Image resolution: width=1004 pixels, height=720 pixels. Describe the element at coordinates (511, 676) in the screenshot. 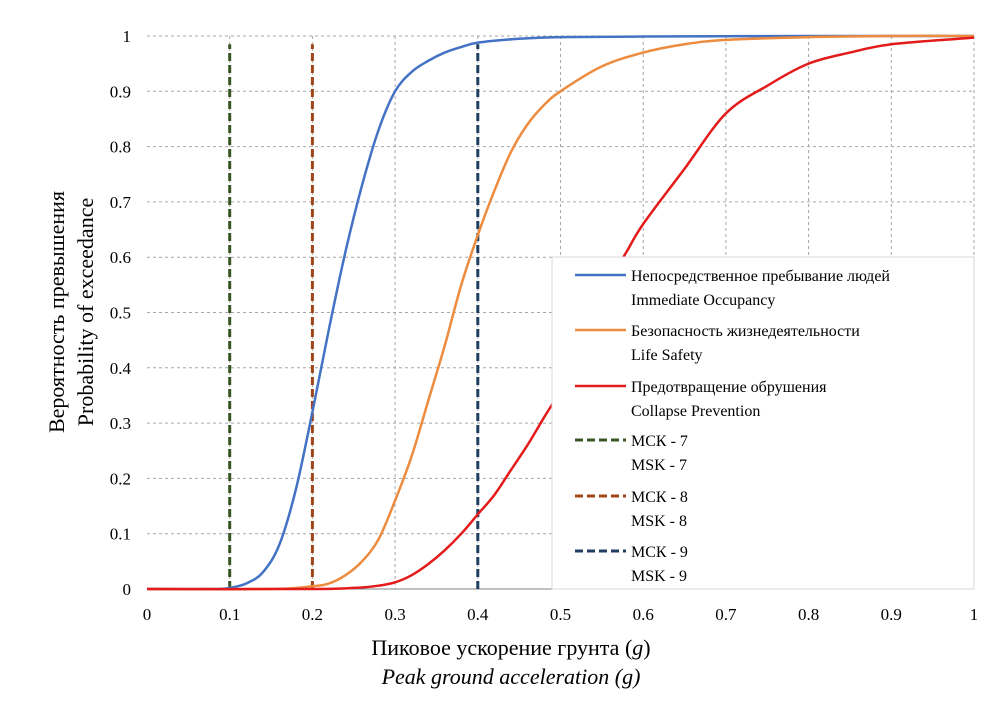

I see `x-axis-title-en: Peak ground acceleration (g)` at that location.